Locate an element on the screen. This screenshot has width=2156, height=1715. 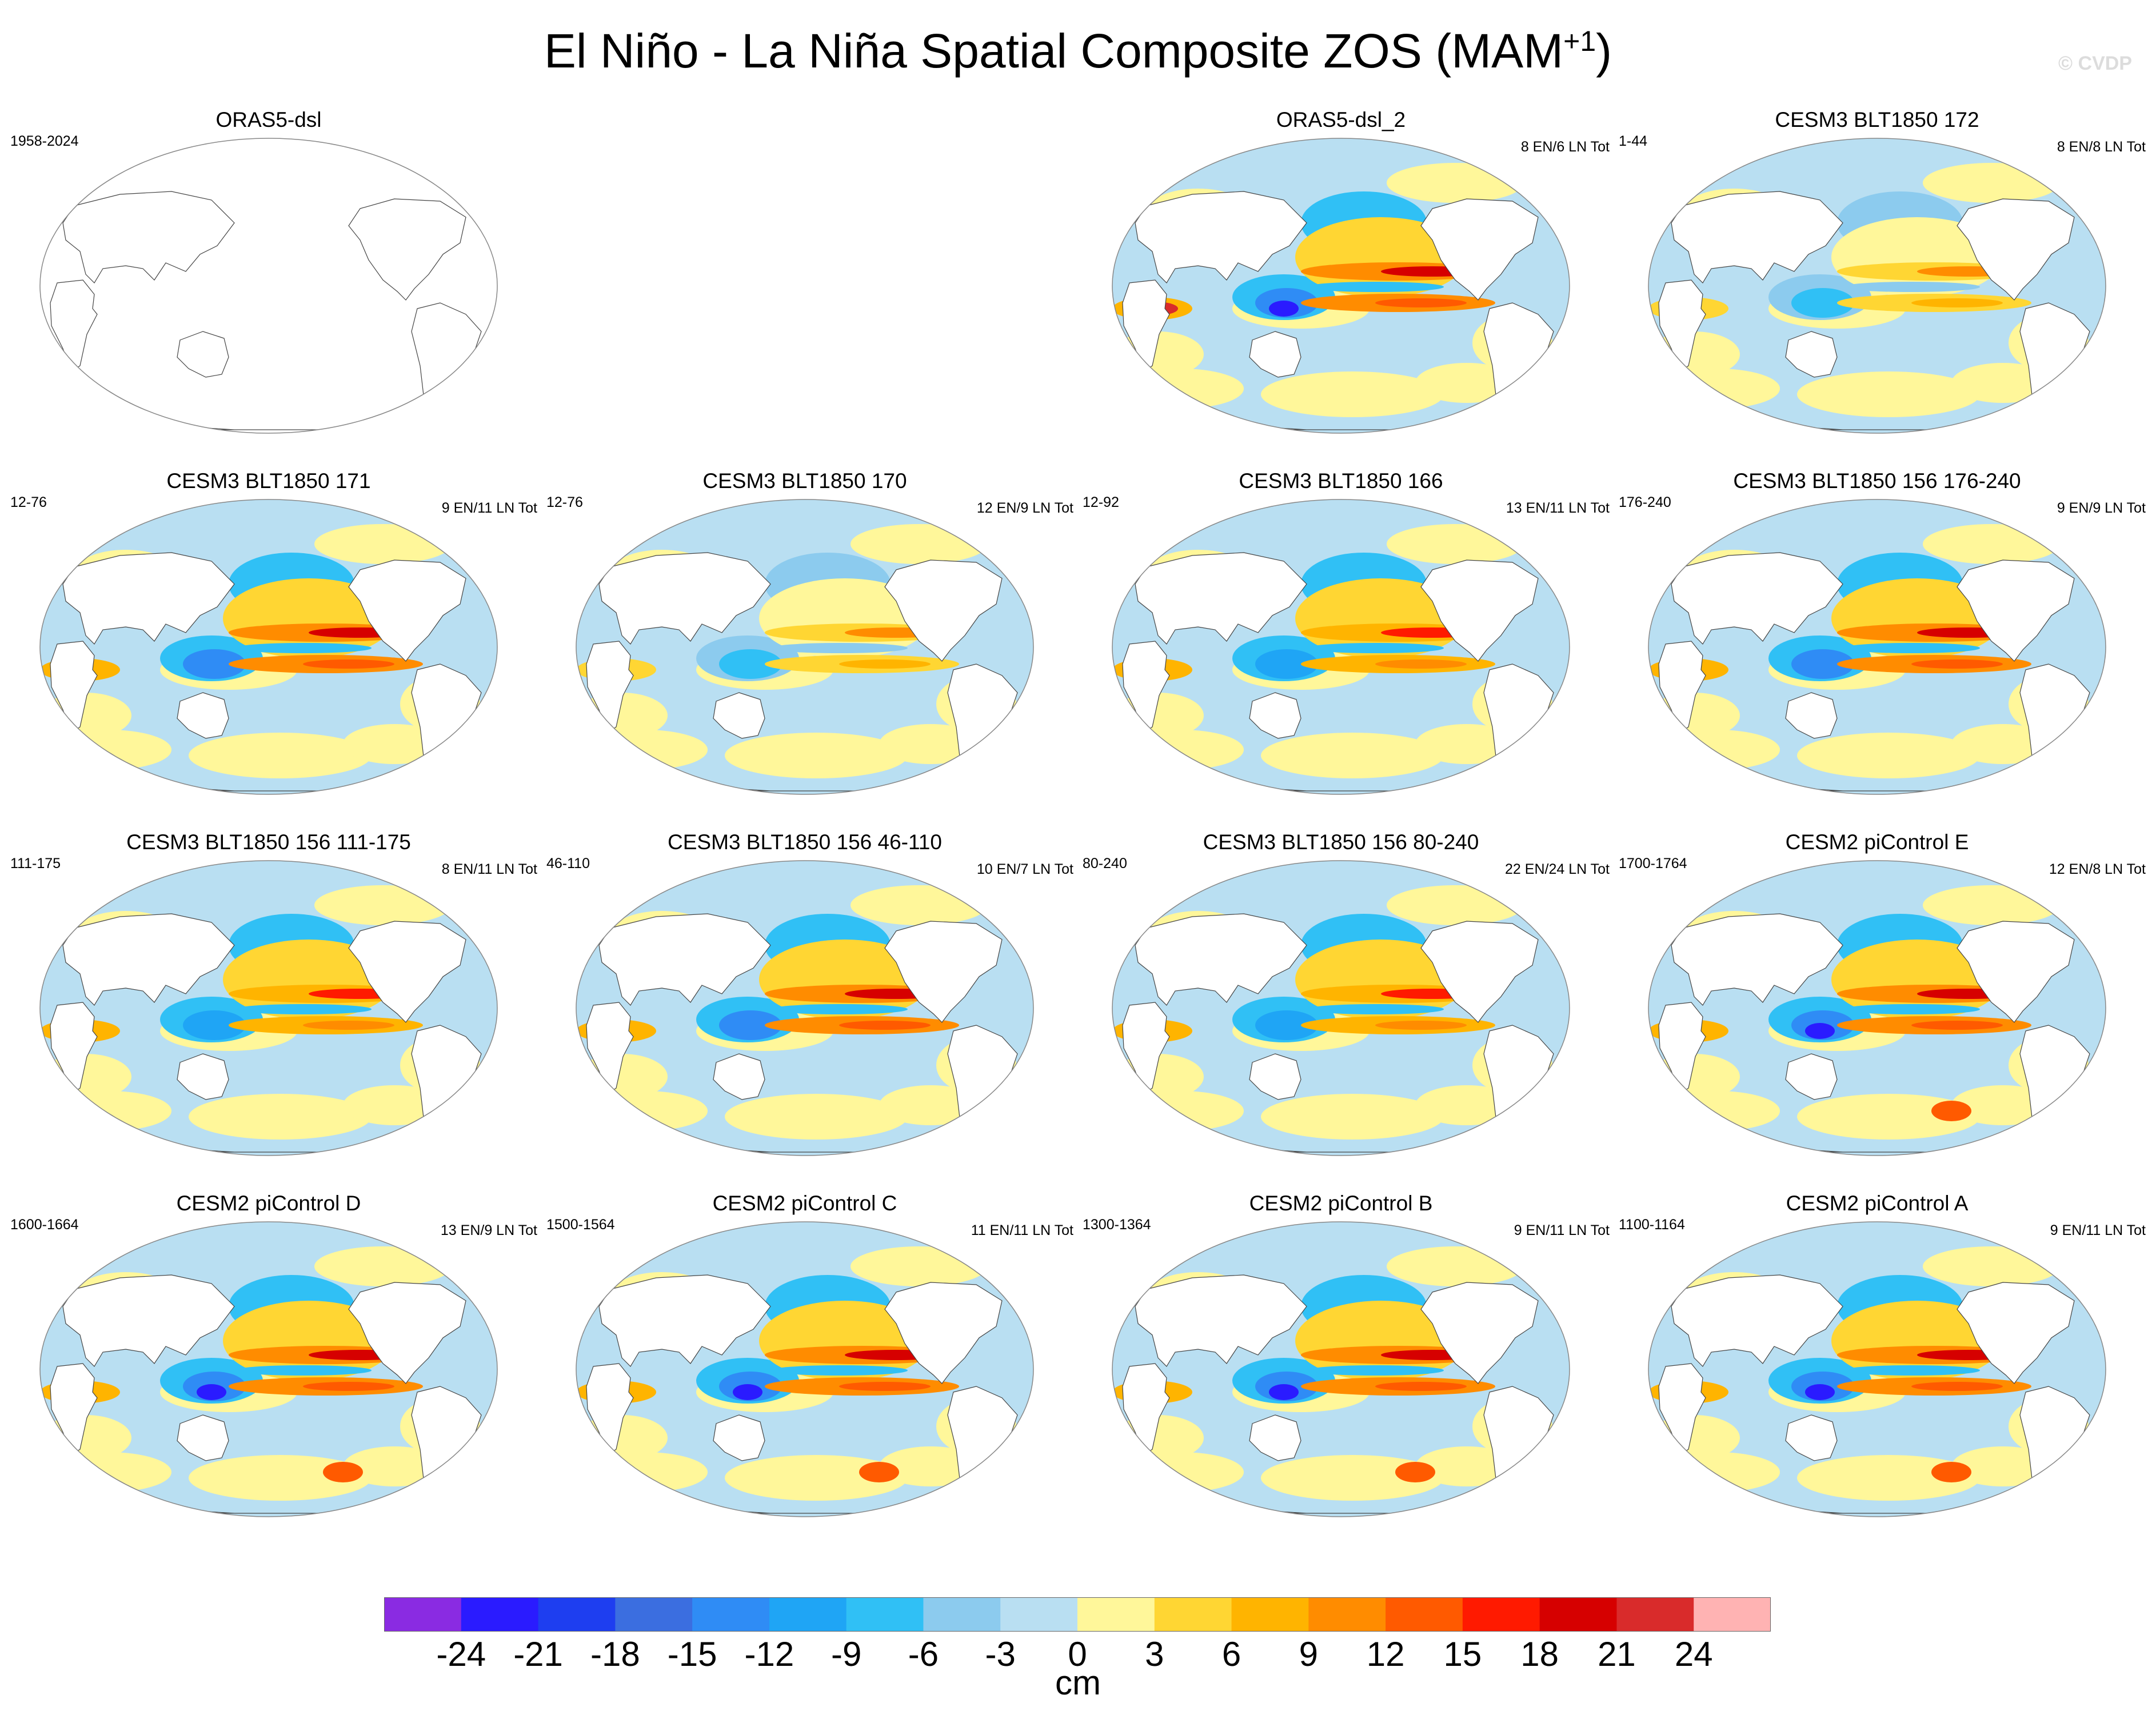
panel-period-label: 12-76 is located at coordinates (28, 502).